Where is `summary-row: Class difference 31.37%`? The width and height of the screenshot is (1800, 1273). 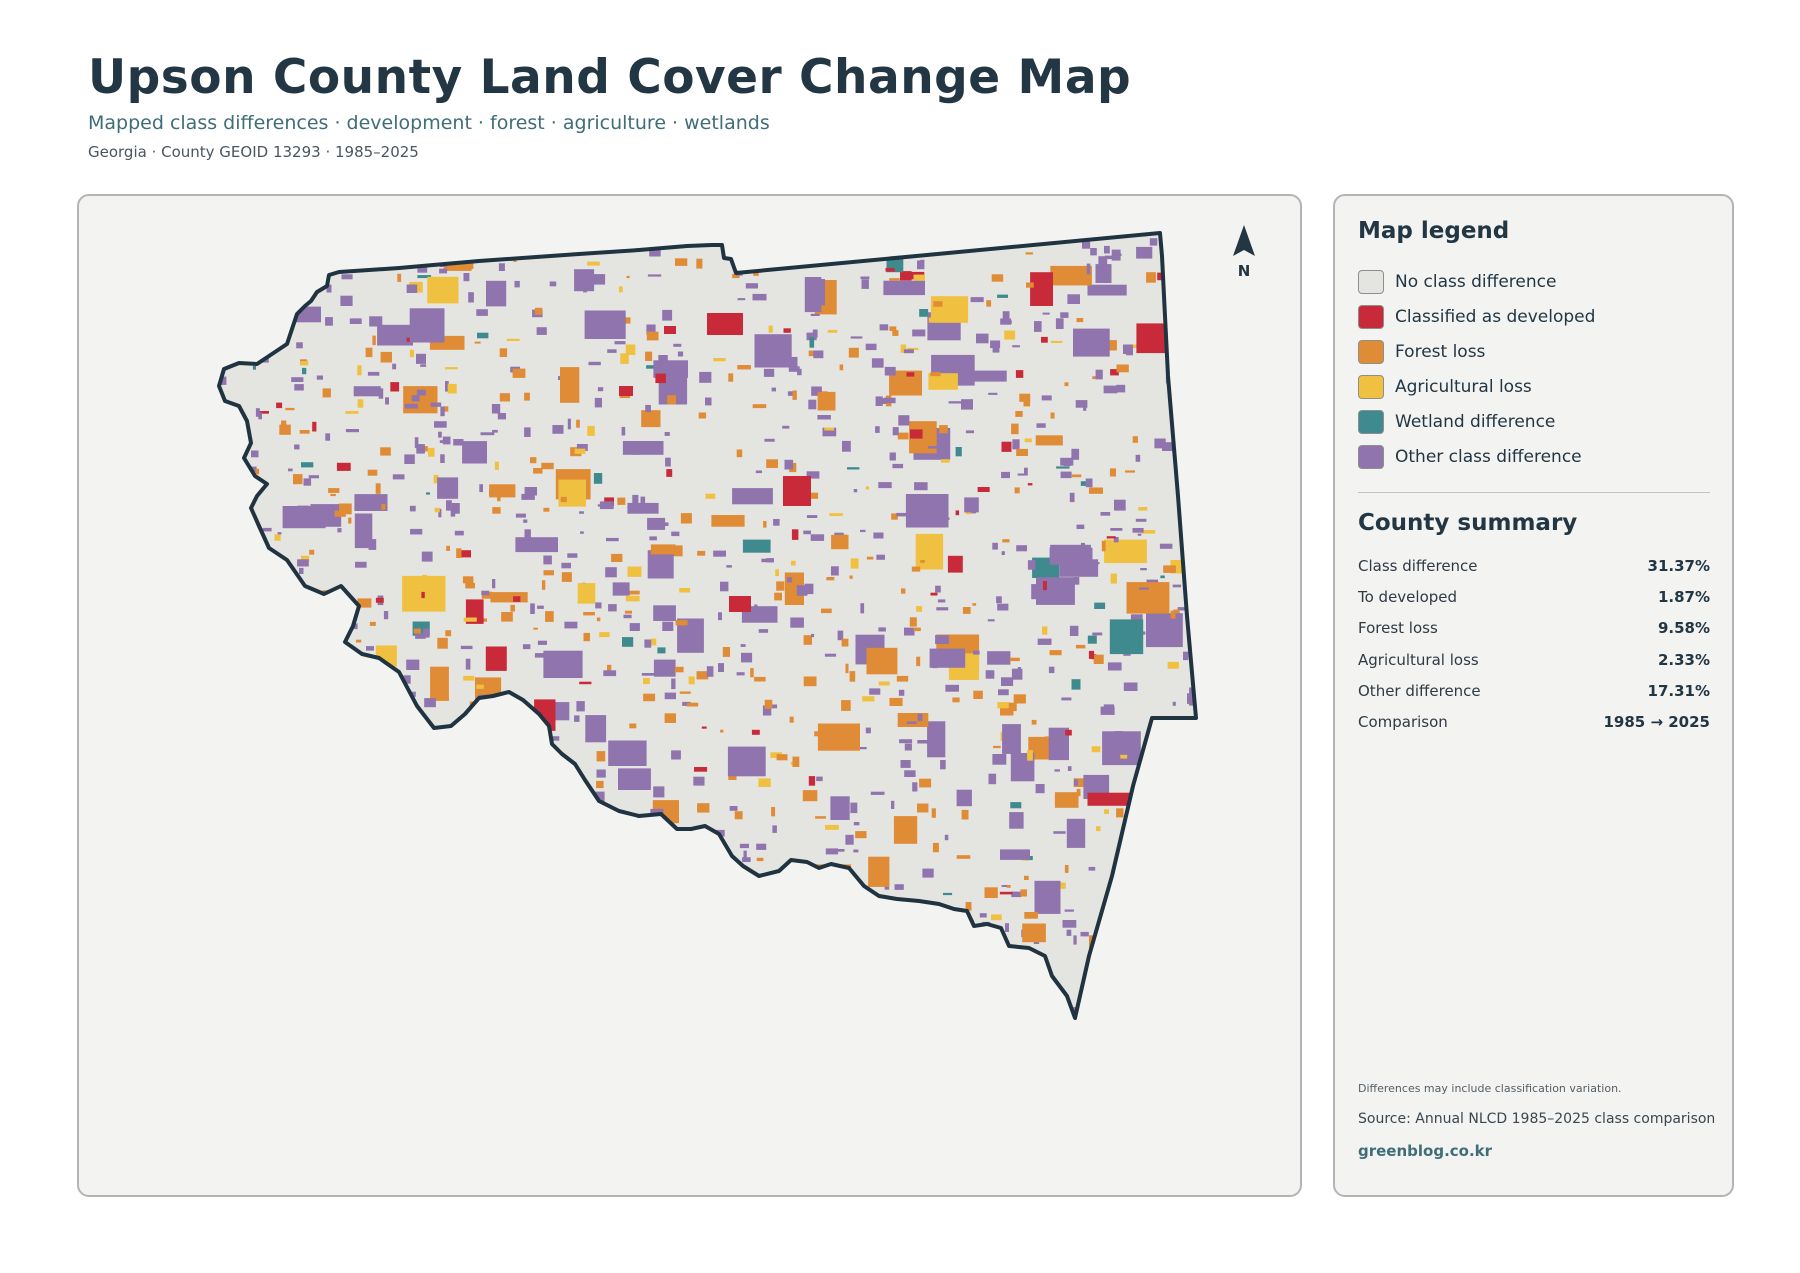 summary-row: Class difference 31.37% is located at coordinates (1534, 565).